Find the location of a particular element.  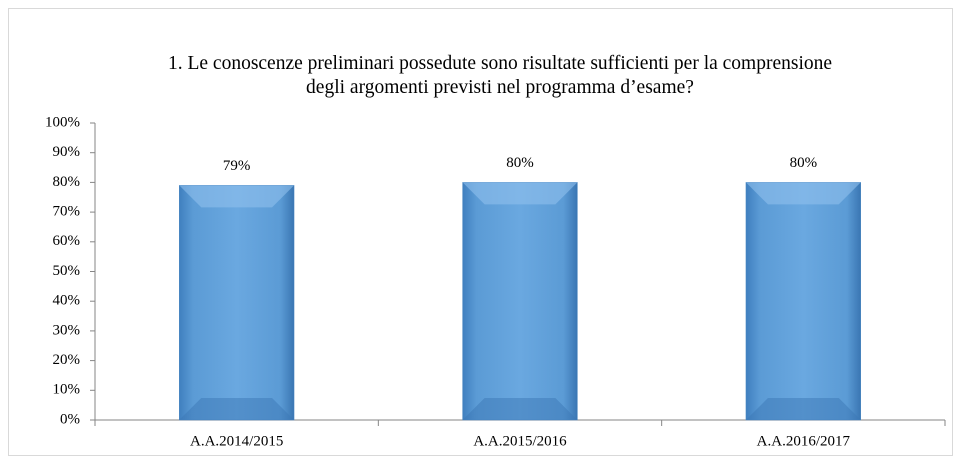

y-tick-label: 40% is located at coordinates (67, 301).